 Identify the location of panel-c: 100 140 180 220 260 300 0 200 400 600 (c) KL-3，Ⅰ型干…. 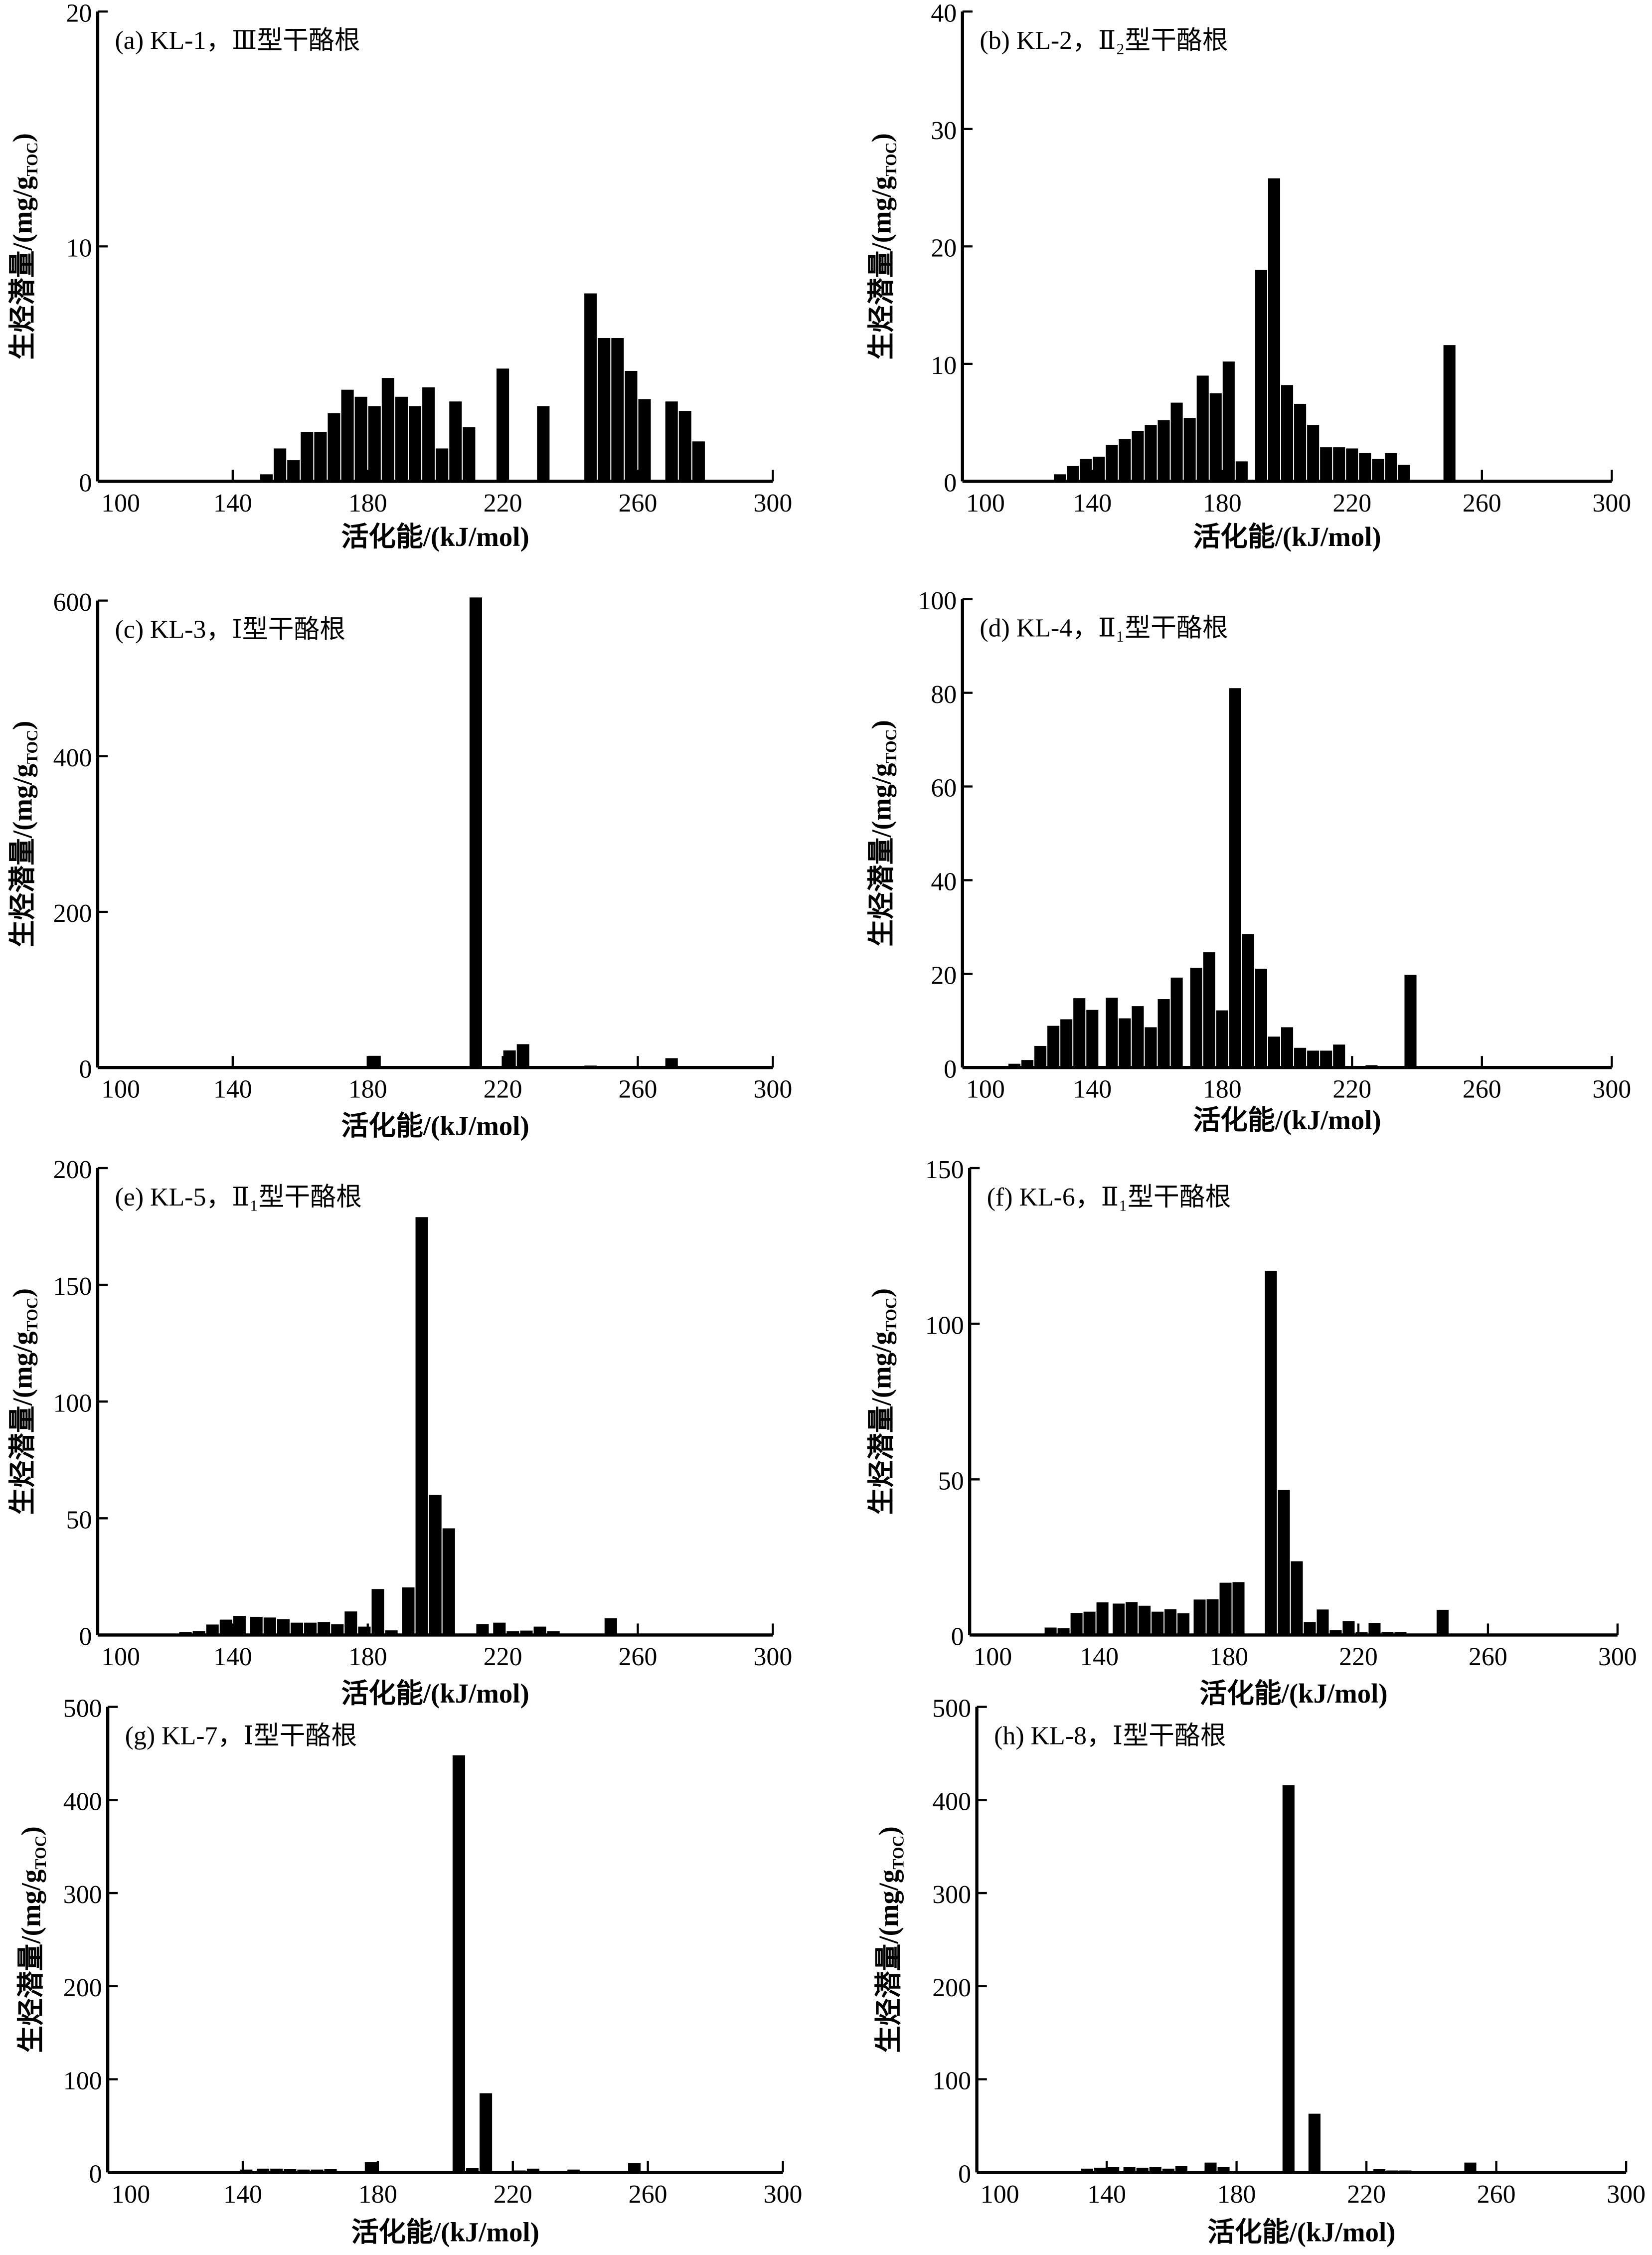
(399, 864).